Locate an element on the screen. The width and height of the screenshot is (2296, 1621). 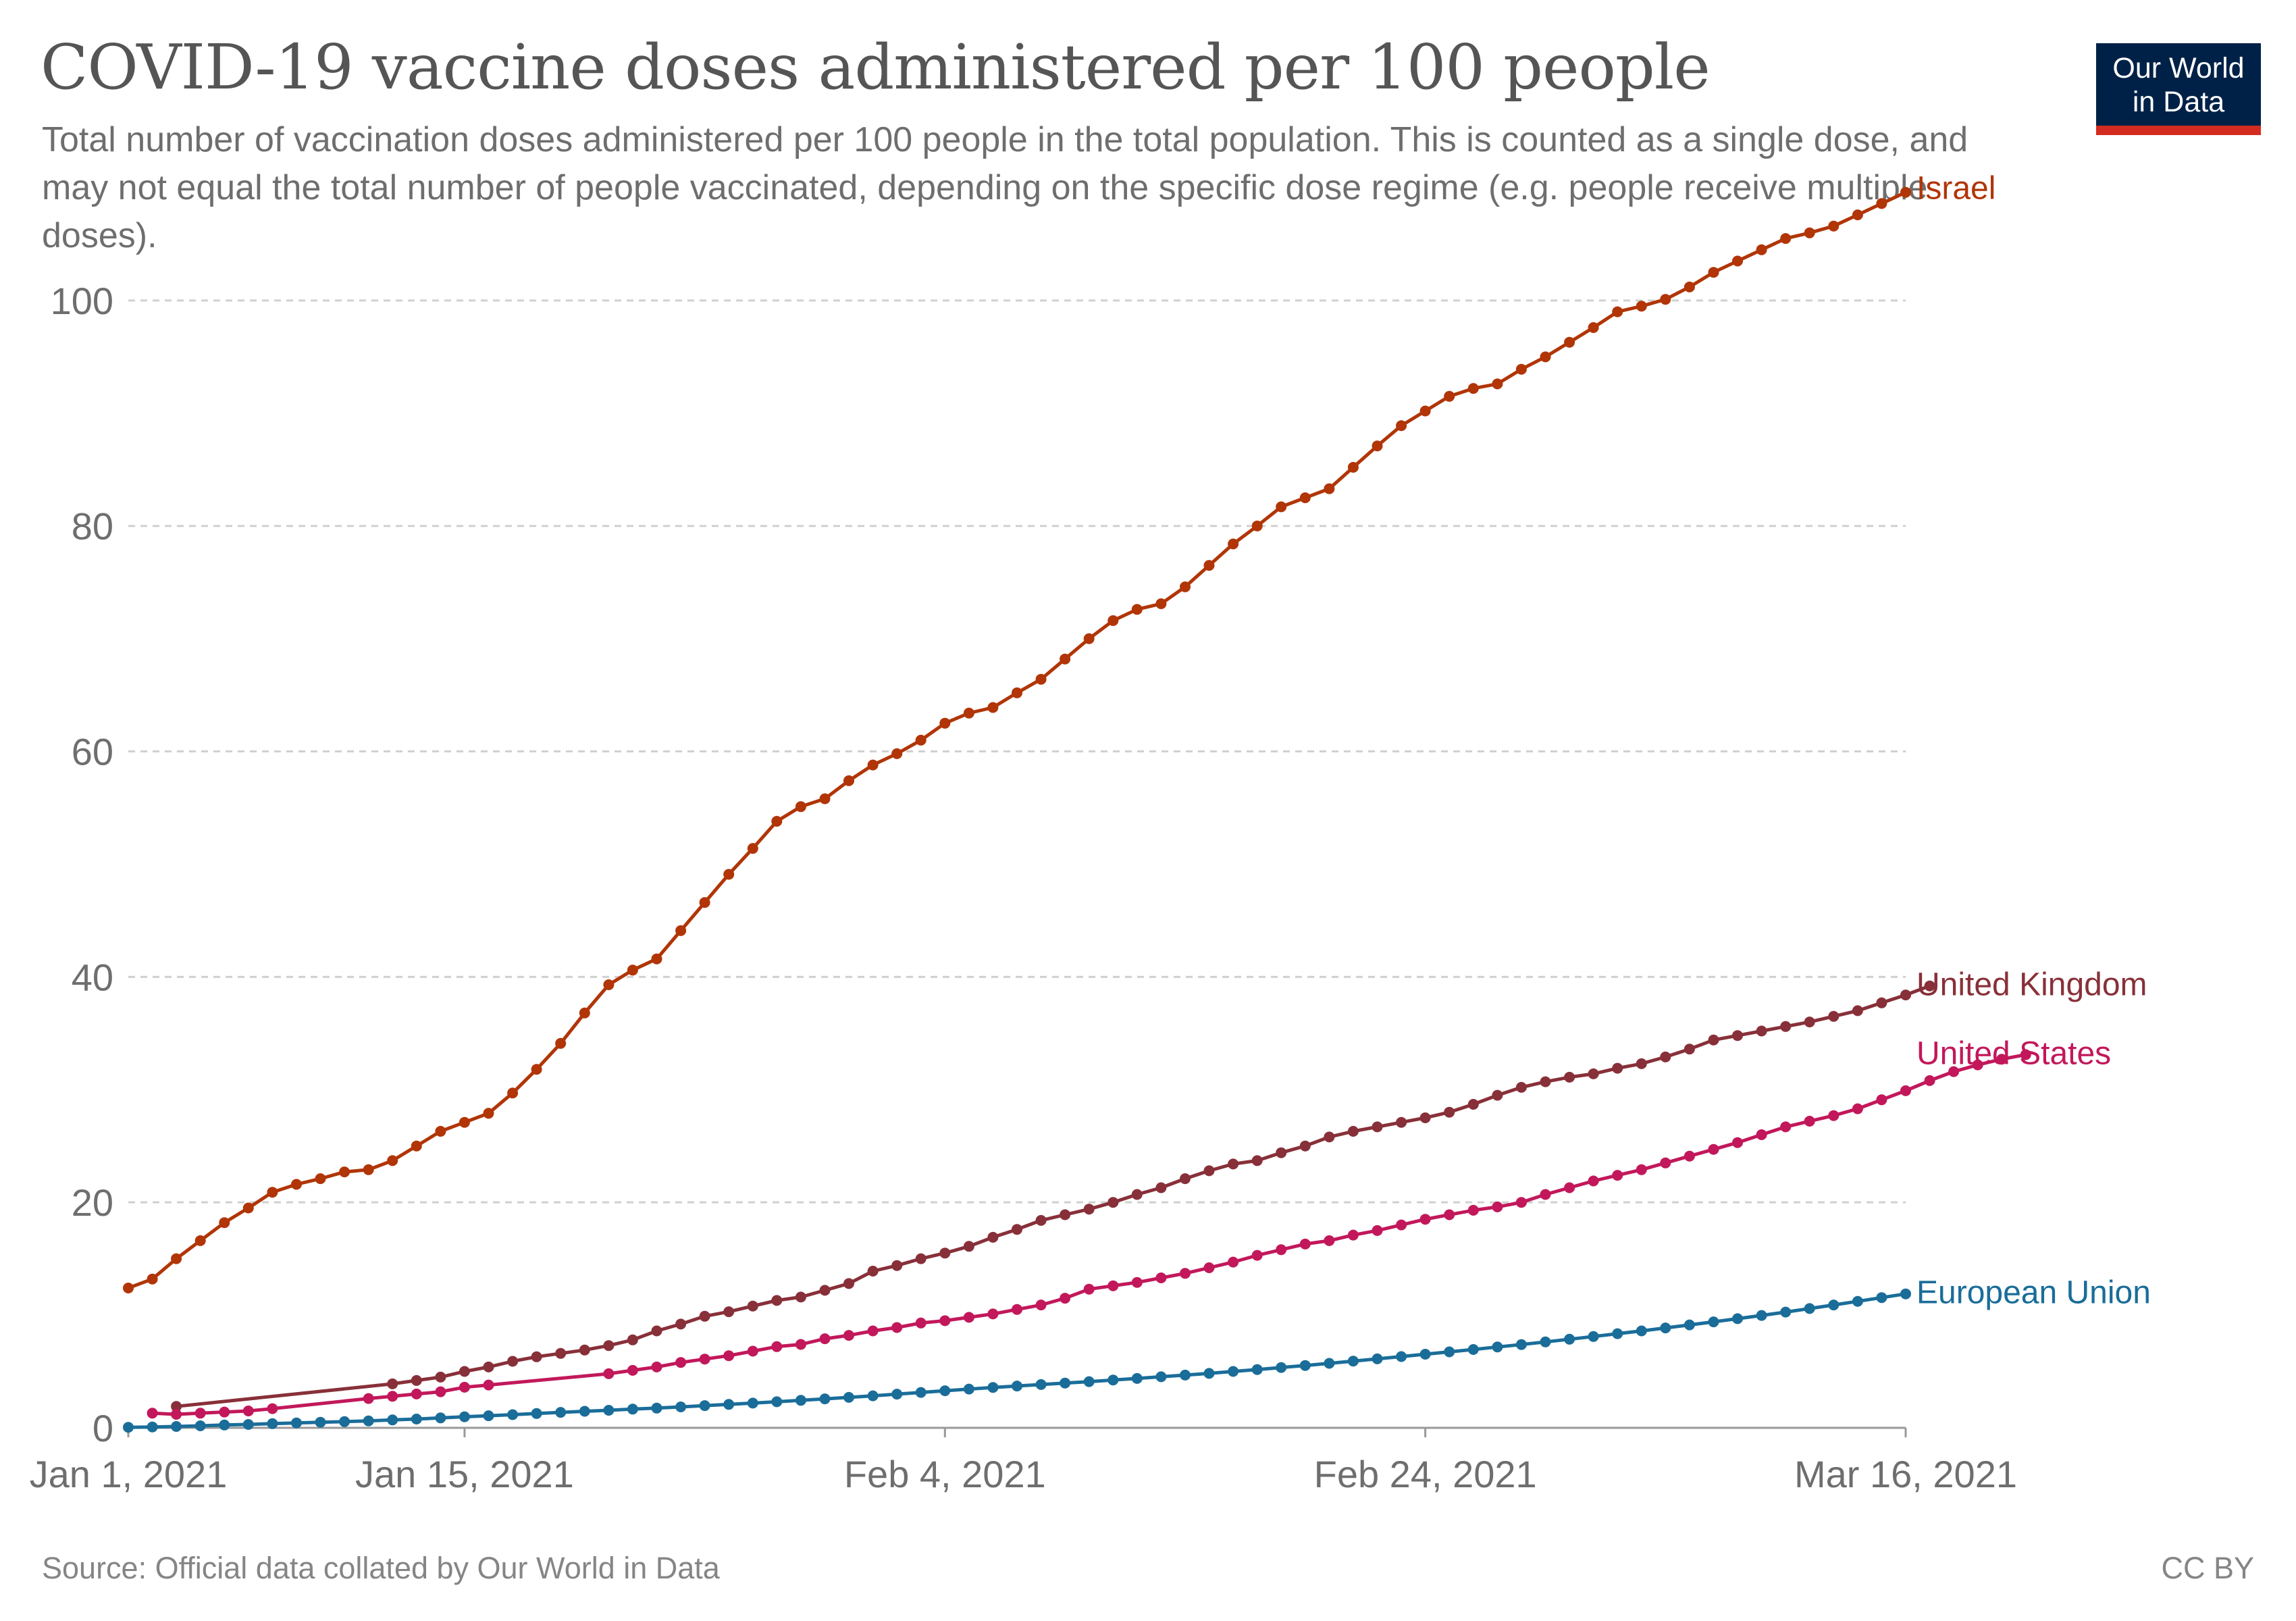
series-label-united-kingdom: United Kingdom is located at coordinates (2032, 985).